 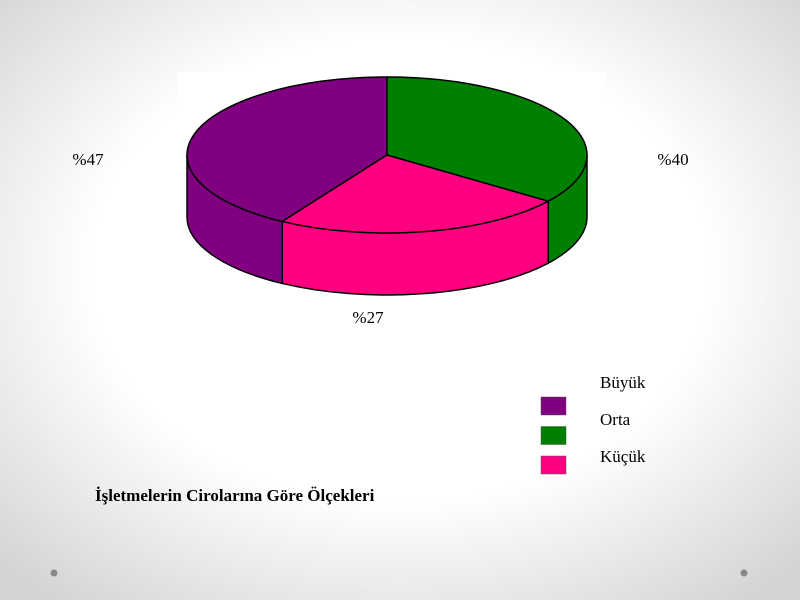 What do you see at coordinates (235, 495) in the screenshot?
I see `chart-title: İşletmelerin Cirolarına Göre Ölçekleri` at bounding box center [235, 495].